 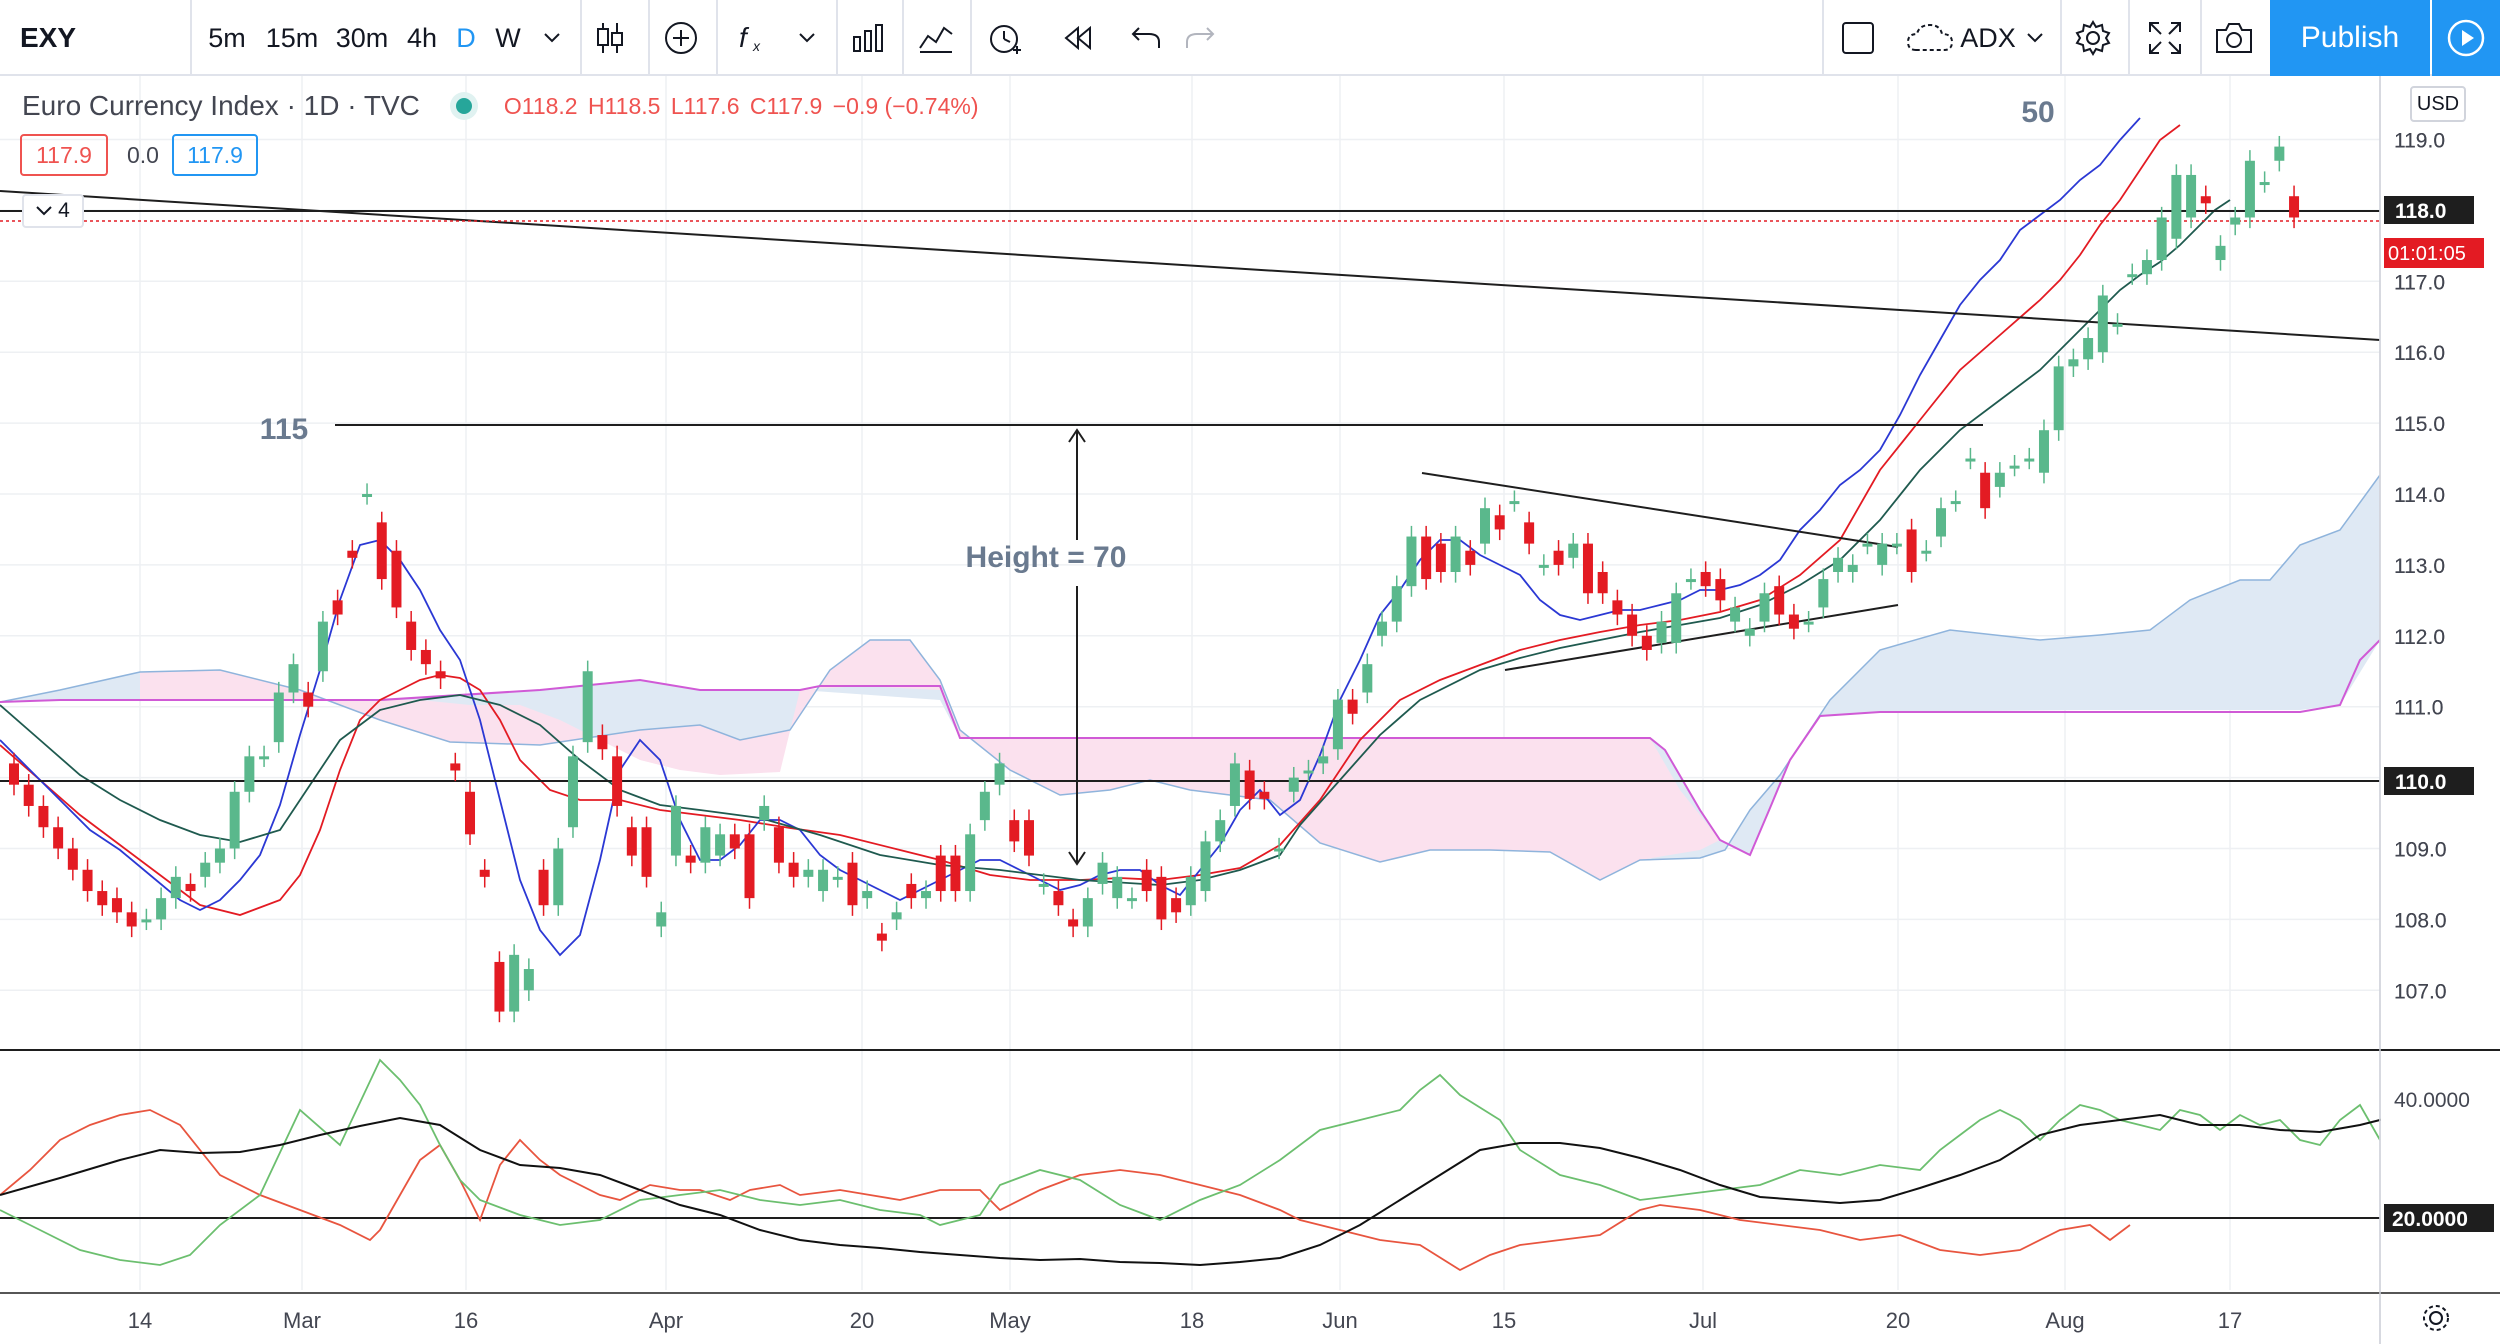 I want to click on level-110-badge, so click(x=2429, y=781).